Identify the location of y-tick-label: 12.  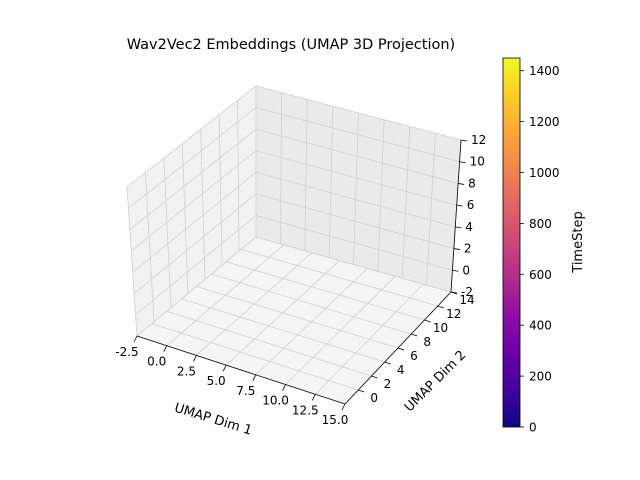
(453, 314).